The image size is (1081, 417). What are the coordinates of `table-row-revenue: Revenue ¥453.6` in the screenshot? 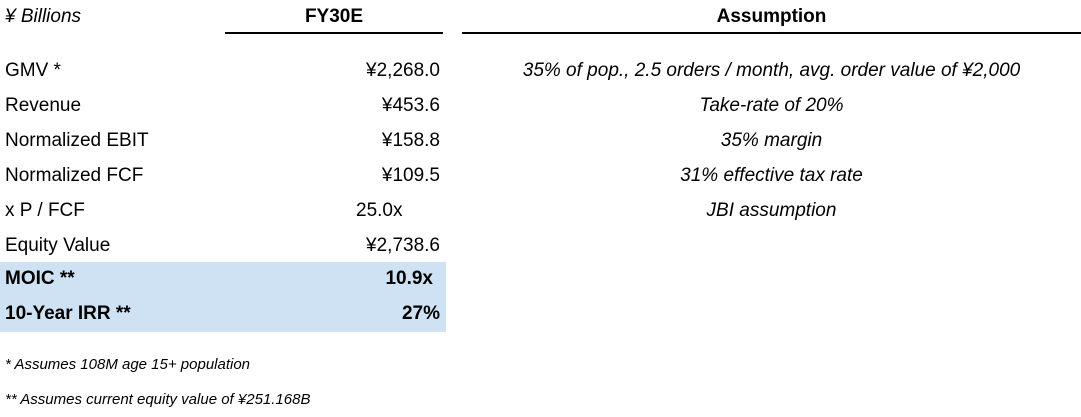 It's located at (223, 106).